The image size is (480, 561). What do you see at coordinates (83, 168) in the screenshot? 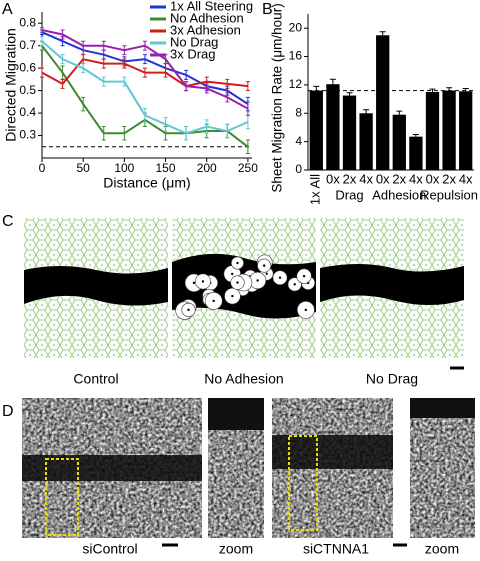
I see `x-tick-label: 50` at bounding box center [83, 168].